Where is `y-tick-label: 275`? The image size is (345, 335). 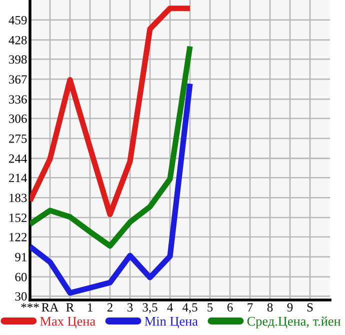
y-tick-label: 275 is located at coordinates (18, 138).